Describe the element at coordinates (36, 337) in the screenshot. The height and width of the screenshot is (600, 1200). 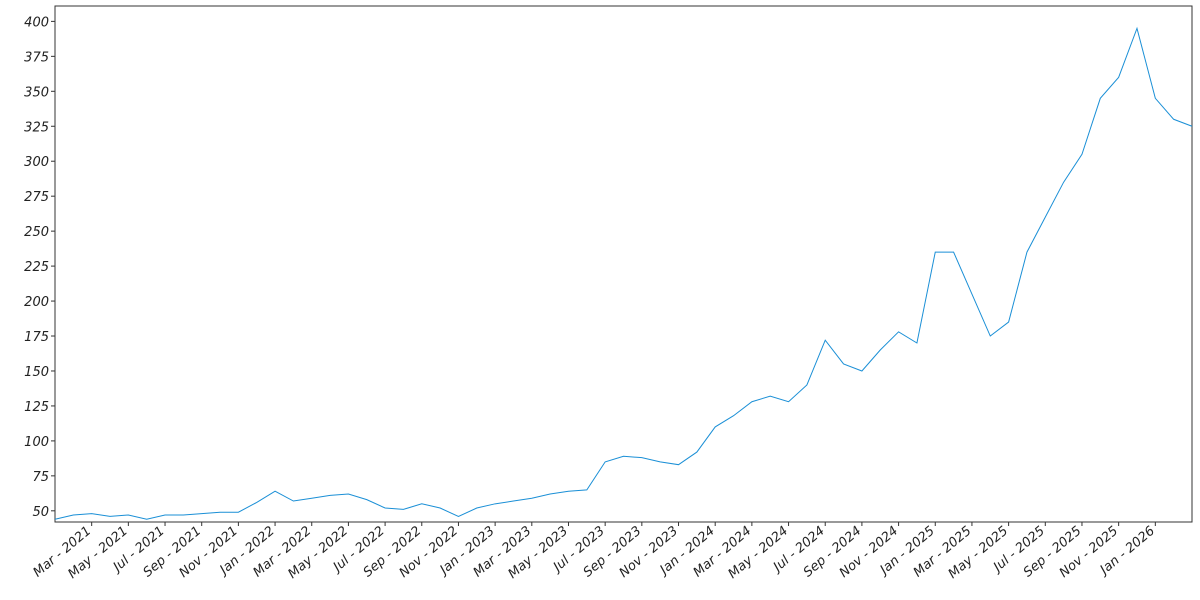
I see `y-tick-label: 175` at that location.